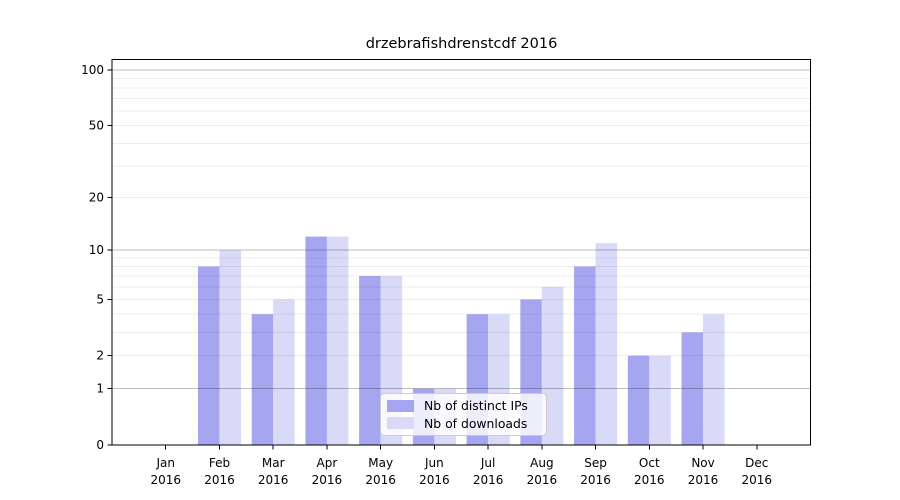 The width and height of the screenshot is (900, 500). I want to click on legend-item-downloads: Nb of downloads, so click(463, 423).